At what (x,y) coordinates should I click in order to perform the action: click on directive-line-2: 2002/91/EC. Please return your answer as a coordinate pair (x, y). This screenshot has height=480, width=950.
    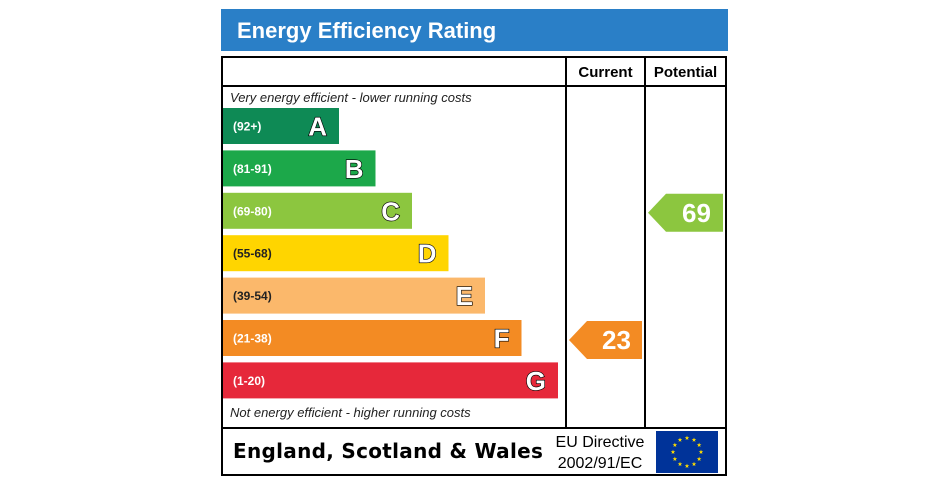
    Looking at the image, I should click on (600, 463).